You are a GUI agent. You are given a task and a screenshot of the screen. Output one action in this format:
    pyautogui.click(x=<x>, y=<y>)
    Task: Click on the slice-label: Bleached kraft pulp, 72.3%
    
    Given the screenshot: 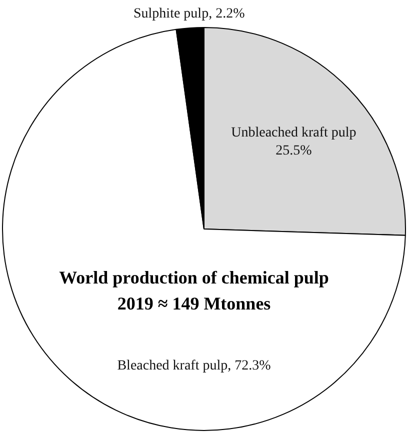 What is the action you would take?
    pyautogui.click(x=194, y=366)
    